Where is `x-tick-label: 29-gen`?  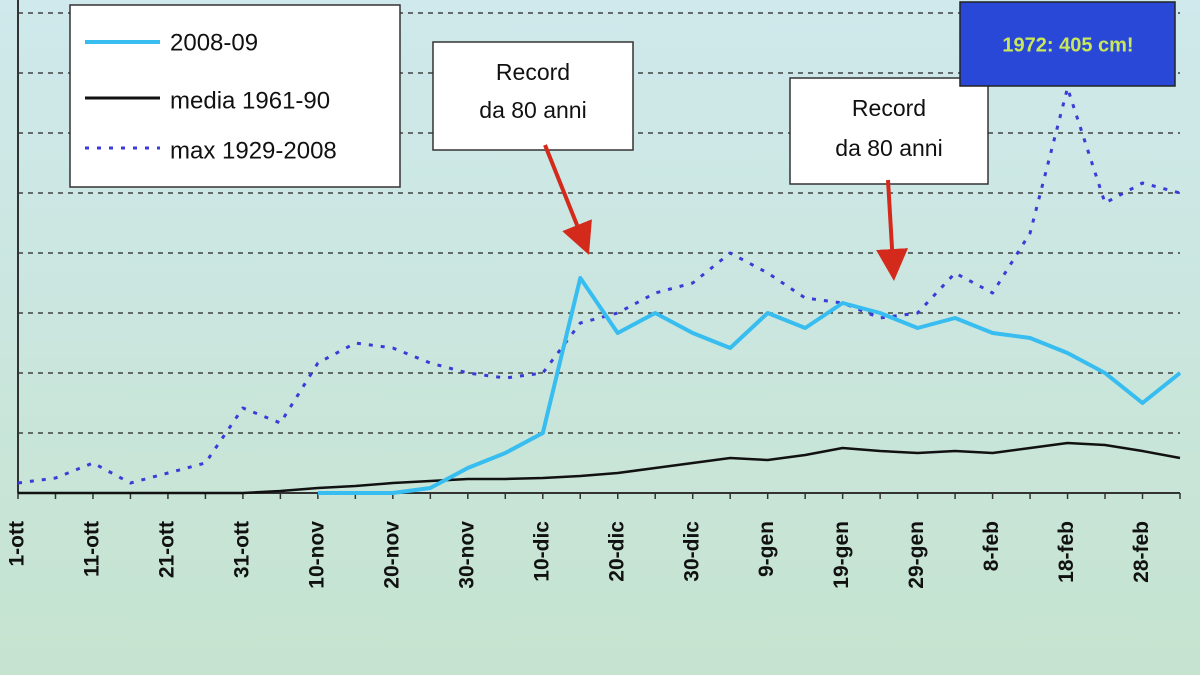
x-tick-label: 29-gen is located at coordinates (916, 555).